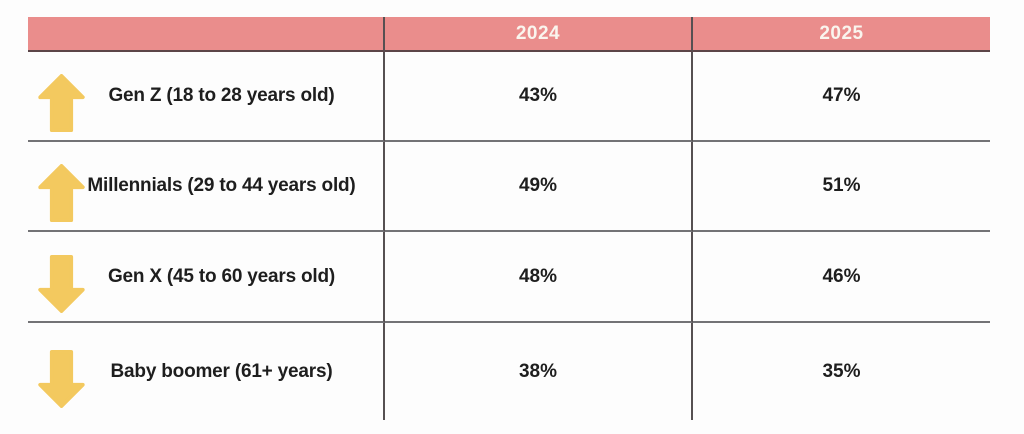 The width and height of the screenshot is (1024, 434). I want to click on header-cell-empty, so click(206, 34).